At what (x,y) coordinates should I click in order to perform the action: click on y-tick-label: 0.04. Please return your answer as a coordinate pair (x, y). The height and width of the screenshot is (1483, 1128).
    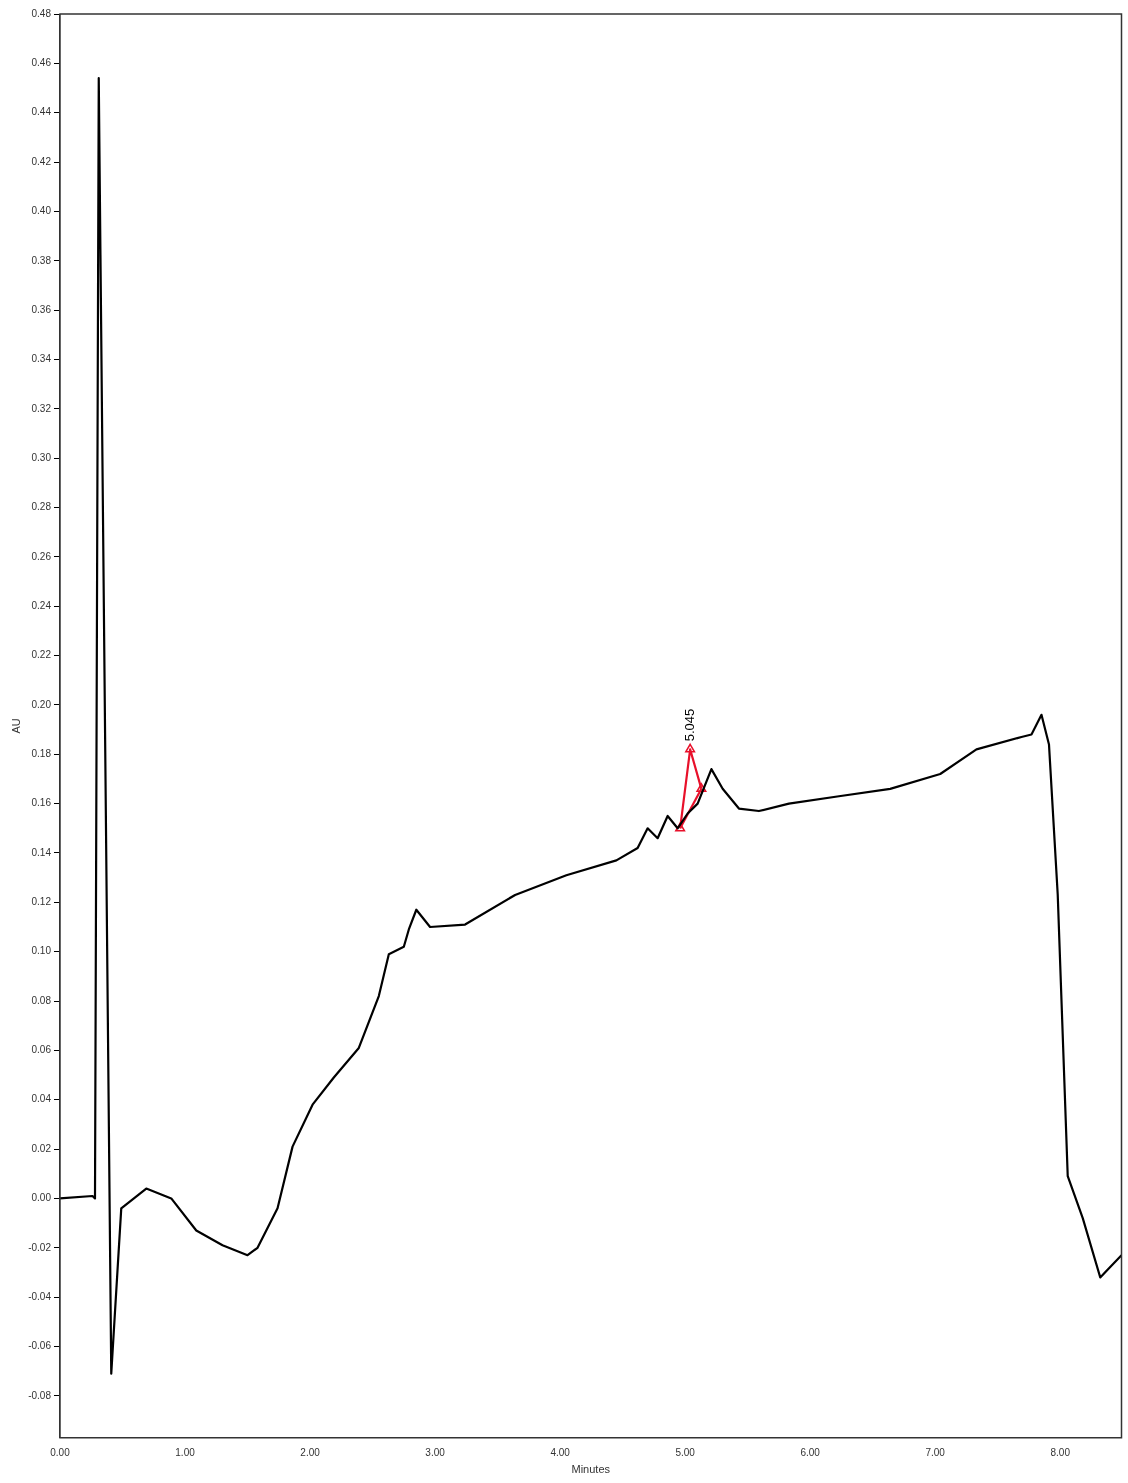
    Looking at the image, I should click on (41, 1099).